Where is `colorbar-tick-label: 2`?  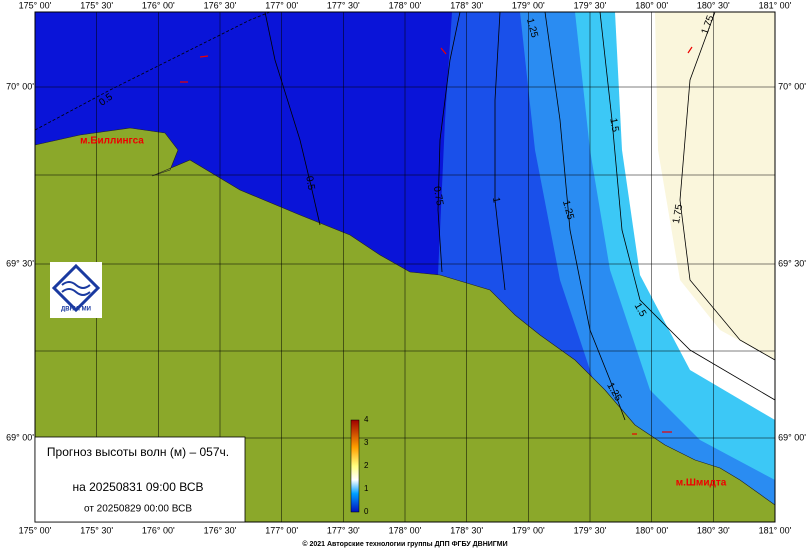
colorbar-tick-label: 2 is located at coordinates (366, 465).